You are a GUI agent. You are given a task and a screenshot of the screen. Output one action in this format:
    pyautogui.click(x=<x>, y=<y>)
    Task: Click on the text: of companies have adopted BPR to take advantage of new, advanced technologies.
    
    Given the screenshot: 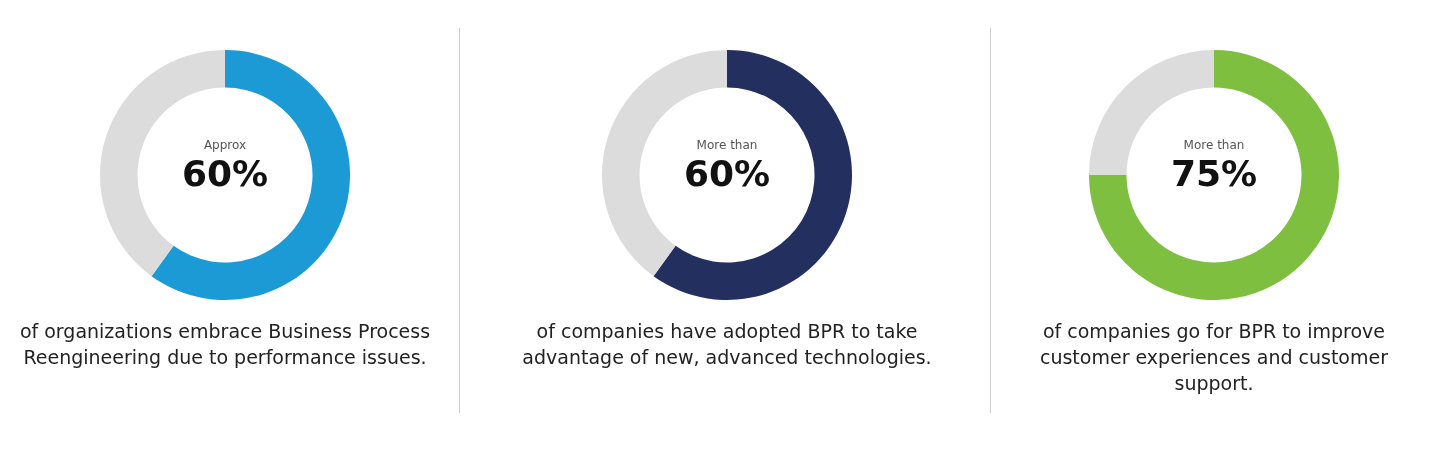 What is the action you would take?
    pyautogui.click(x=727, y=344)
    